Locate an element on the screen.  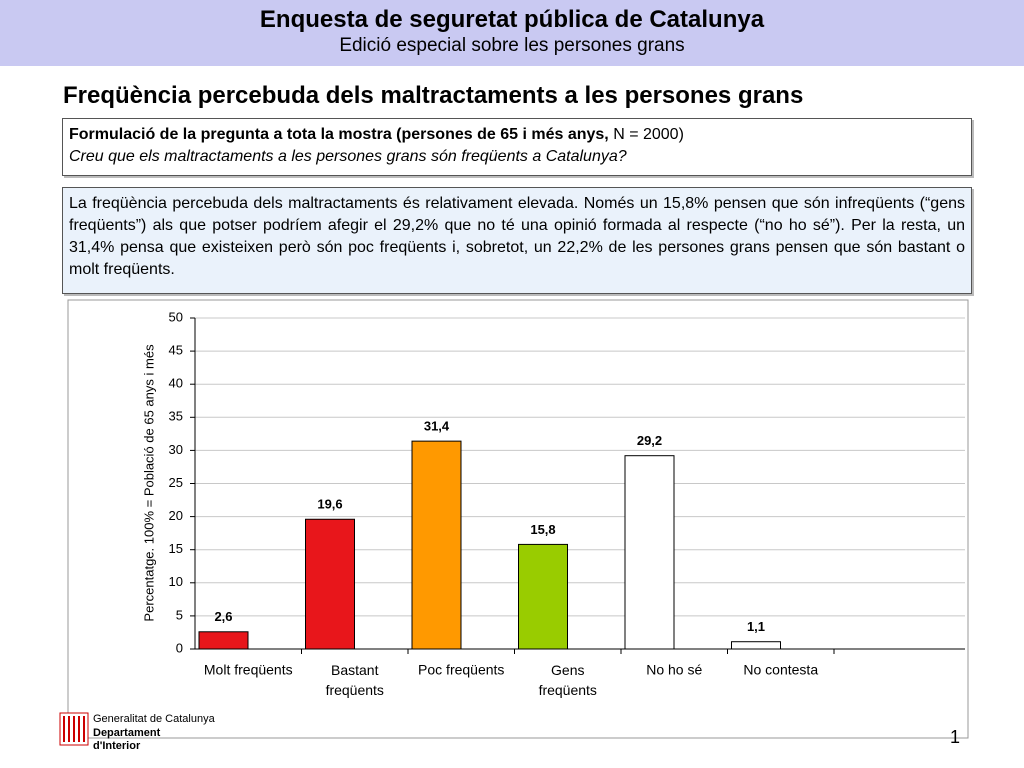
footer-dept: d'Interior is located at coordinates (117, 746).